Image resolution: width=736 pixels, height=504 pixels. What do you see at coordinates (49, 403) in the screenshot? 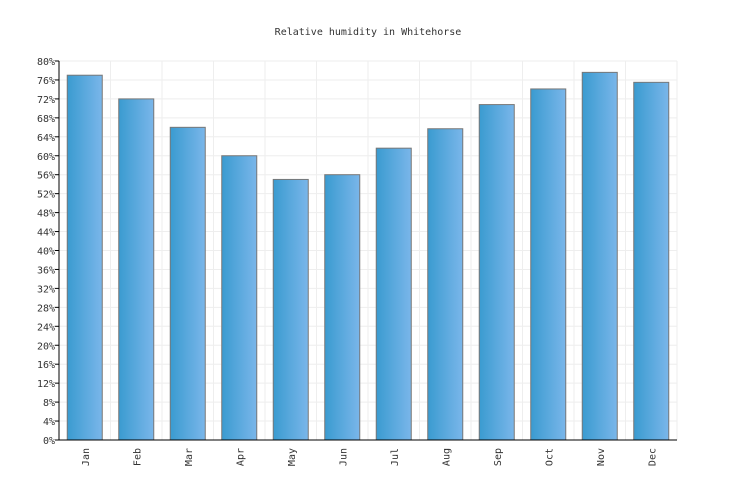
I see `y-tick-label: 8%` at bounding box center [49, 403].